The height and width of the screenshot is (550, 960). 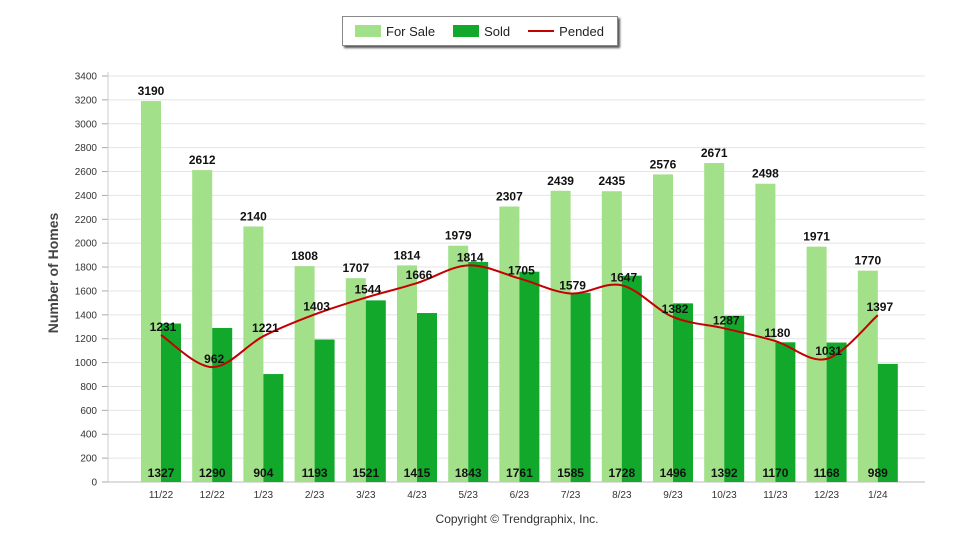 What do you see at coordinates (265, 328) in the screenshot?
I see `pended-value-label: 1221` at bounding box center [265, 328].